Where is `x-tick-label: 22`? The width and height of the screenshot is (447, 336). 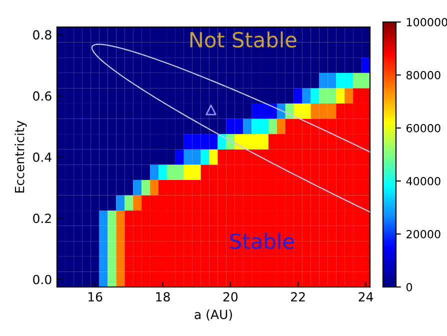 x-tick-label: 22 is located at coordinates (298, 297).